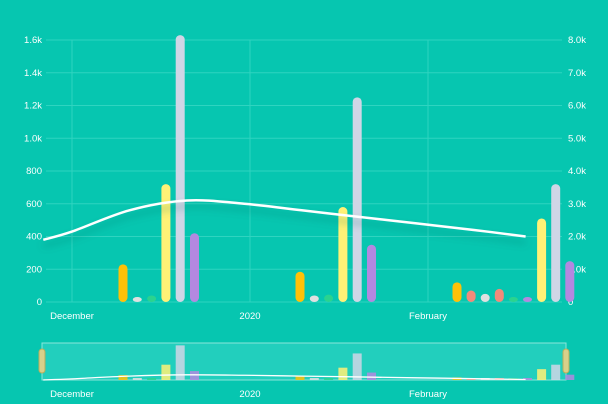 Image resolution: width=608 pixels, height=404 pixels. Describe the element at coordinates (72, 316) in the screenshot. I see `x-tick-label: December` at that location.